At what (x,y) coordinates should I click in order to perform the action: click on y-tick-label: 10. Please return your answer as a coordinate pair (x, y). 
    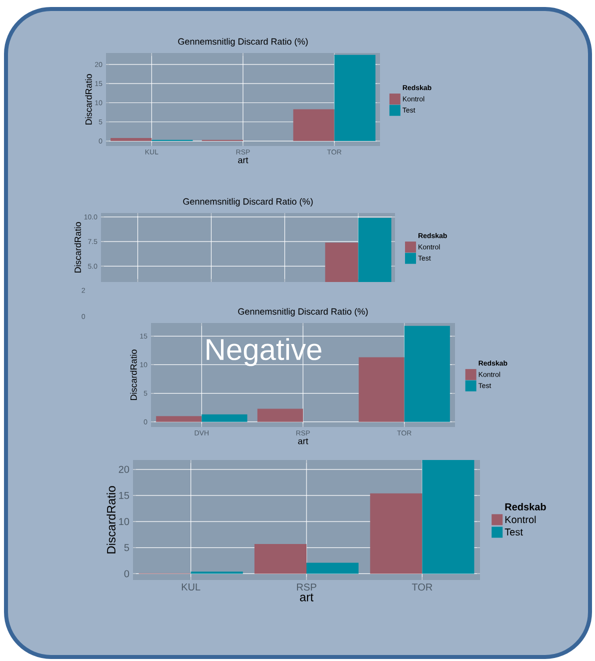
    Looking at the image, I should click on (124, 522).